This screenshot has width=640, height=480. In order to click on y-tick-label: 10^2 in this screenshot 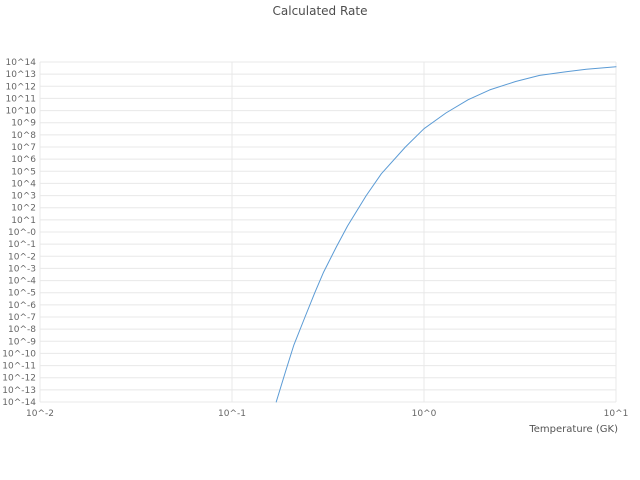, I will do `click(23, 209)`.